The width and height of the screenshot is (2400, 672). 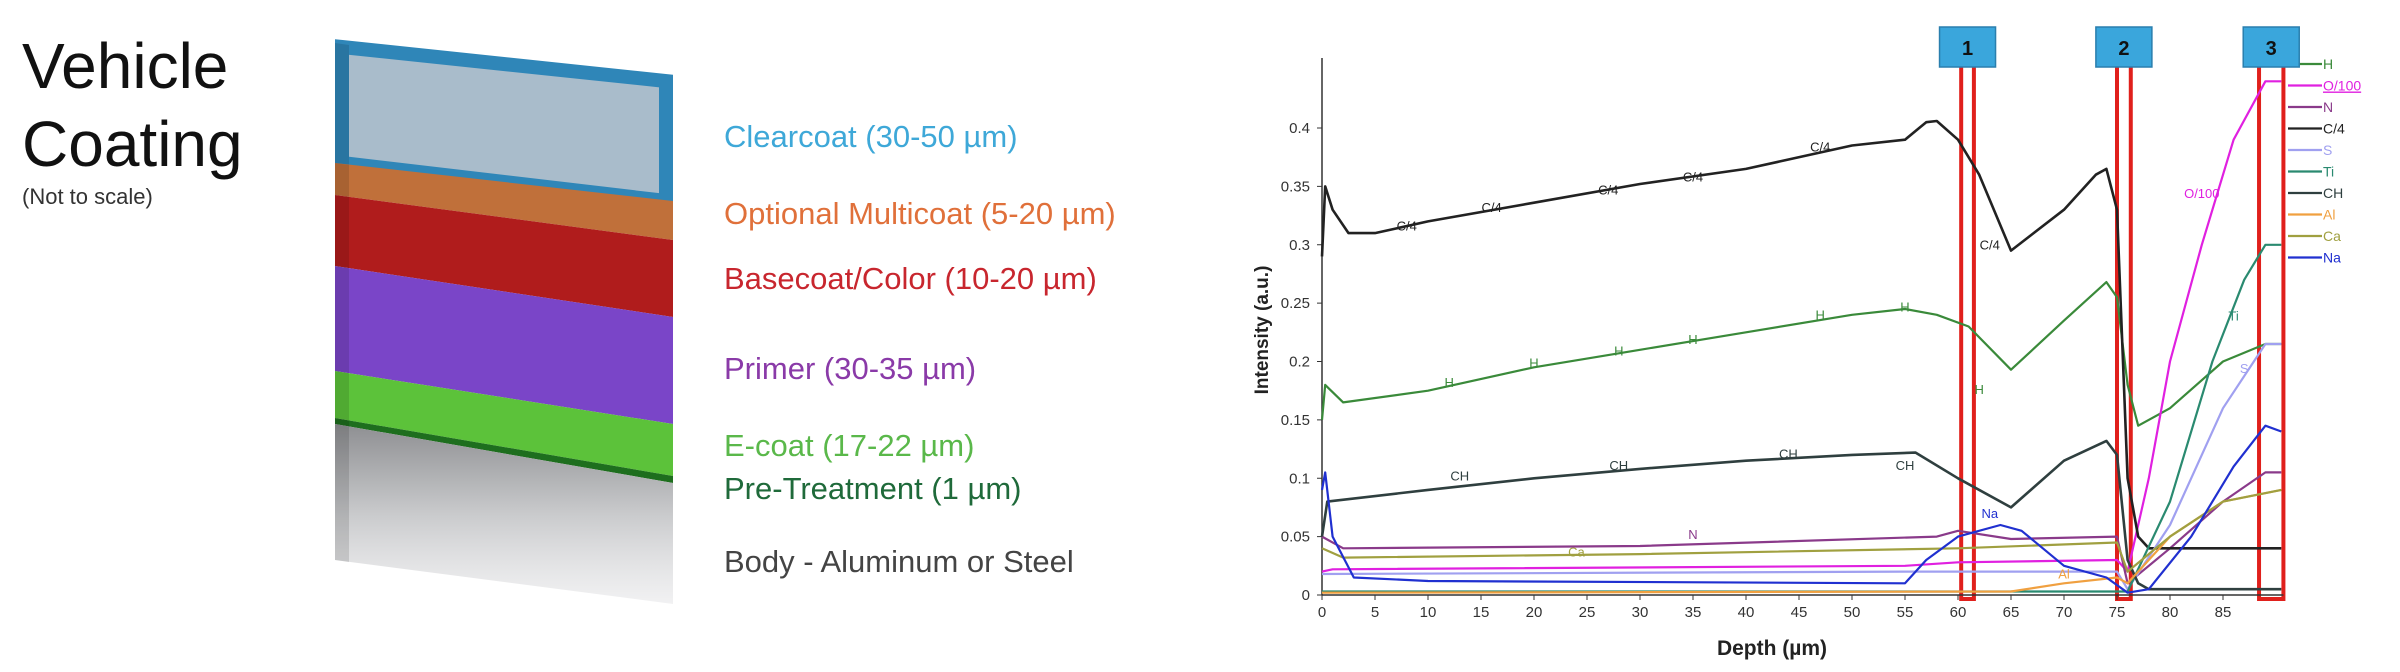 I want to click on marker-label-2: 2, so click(x=2123, y=49).